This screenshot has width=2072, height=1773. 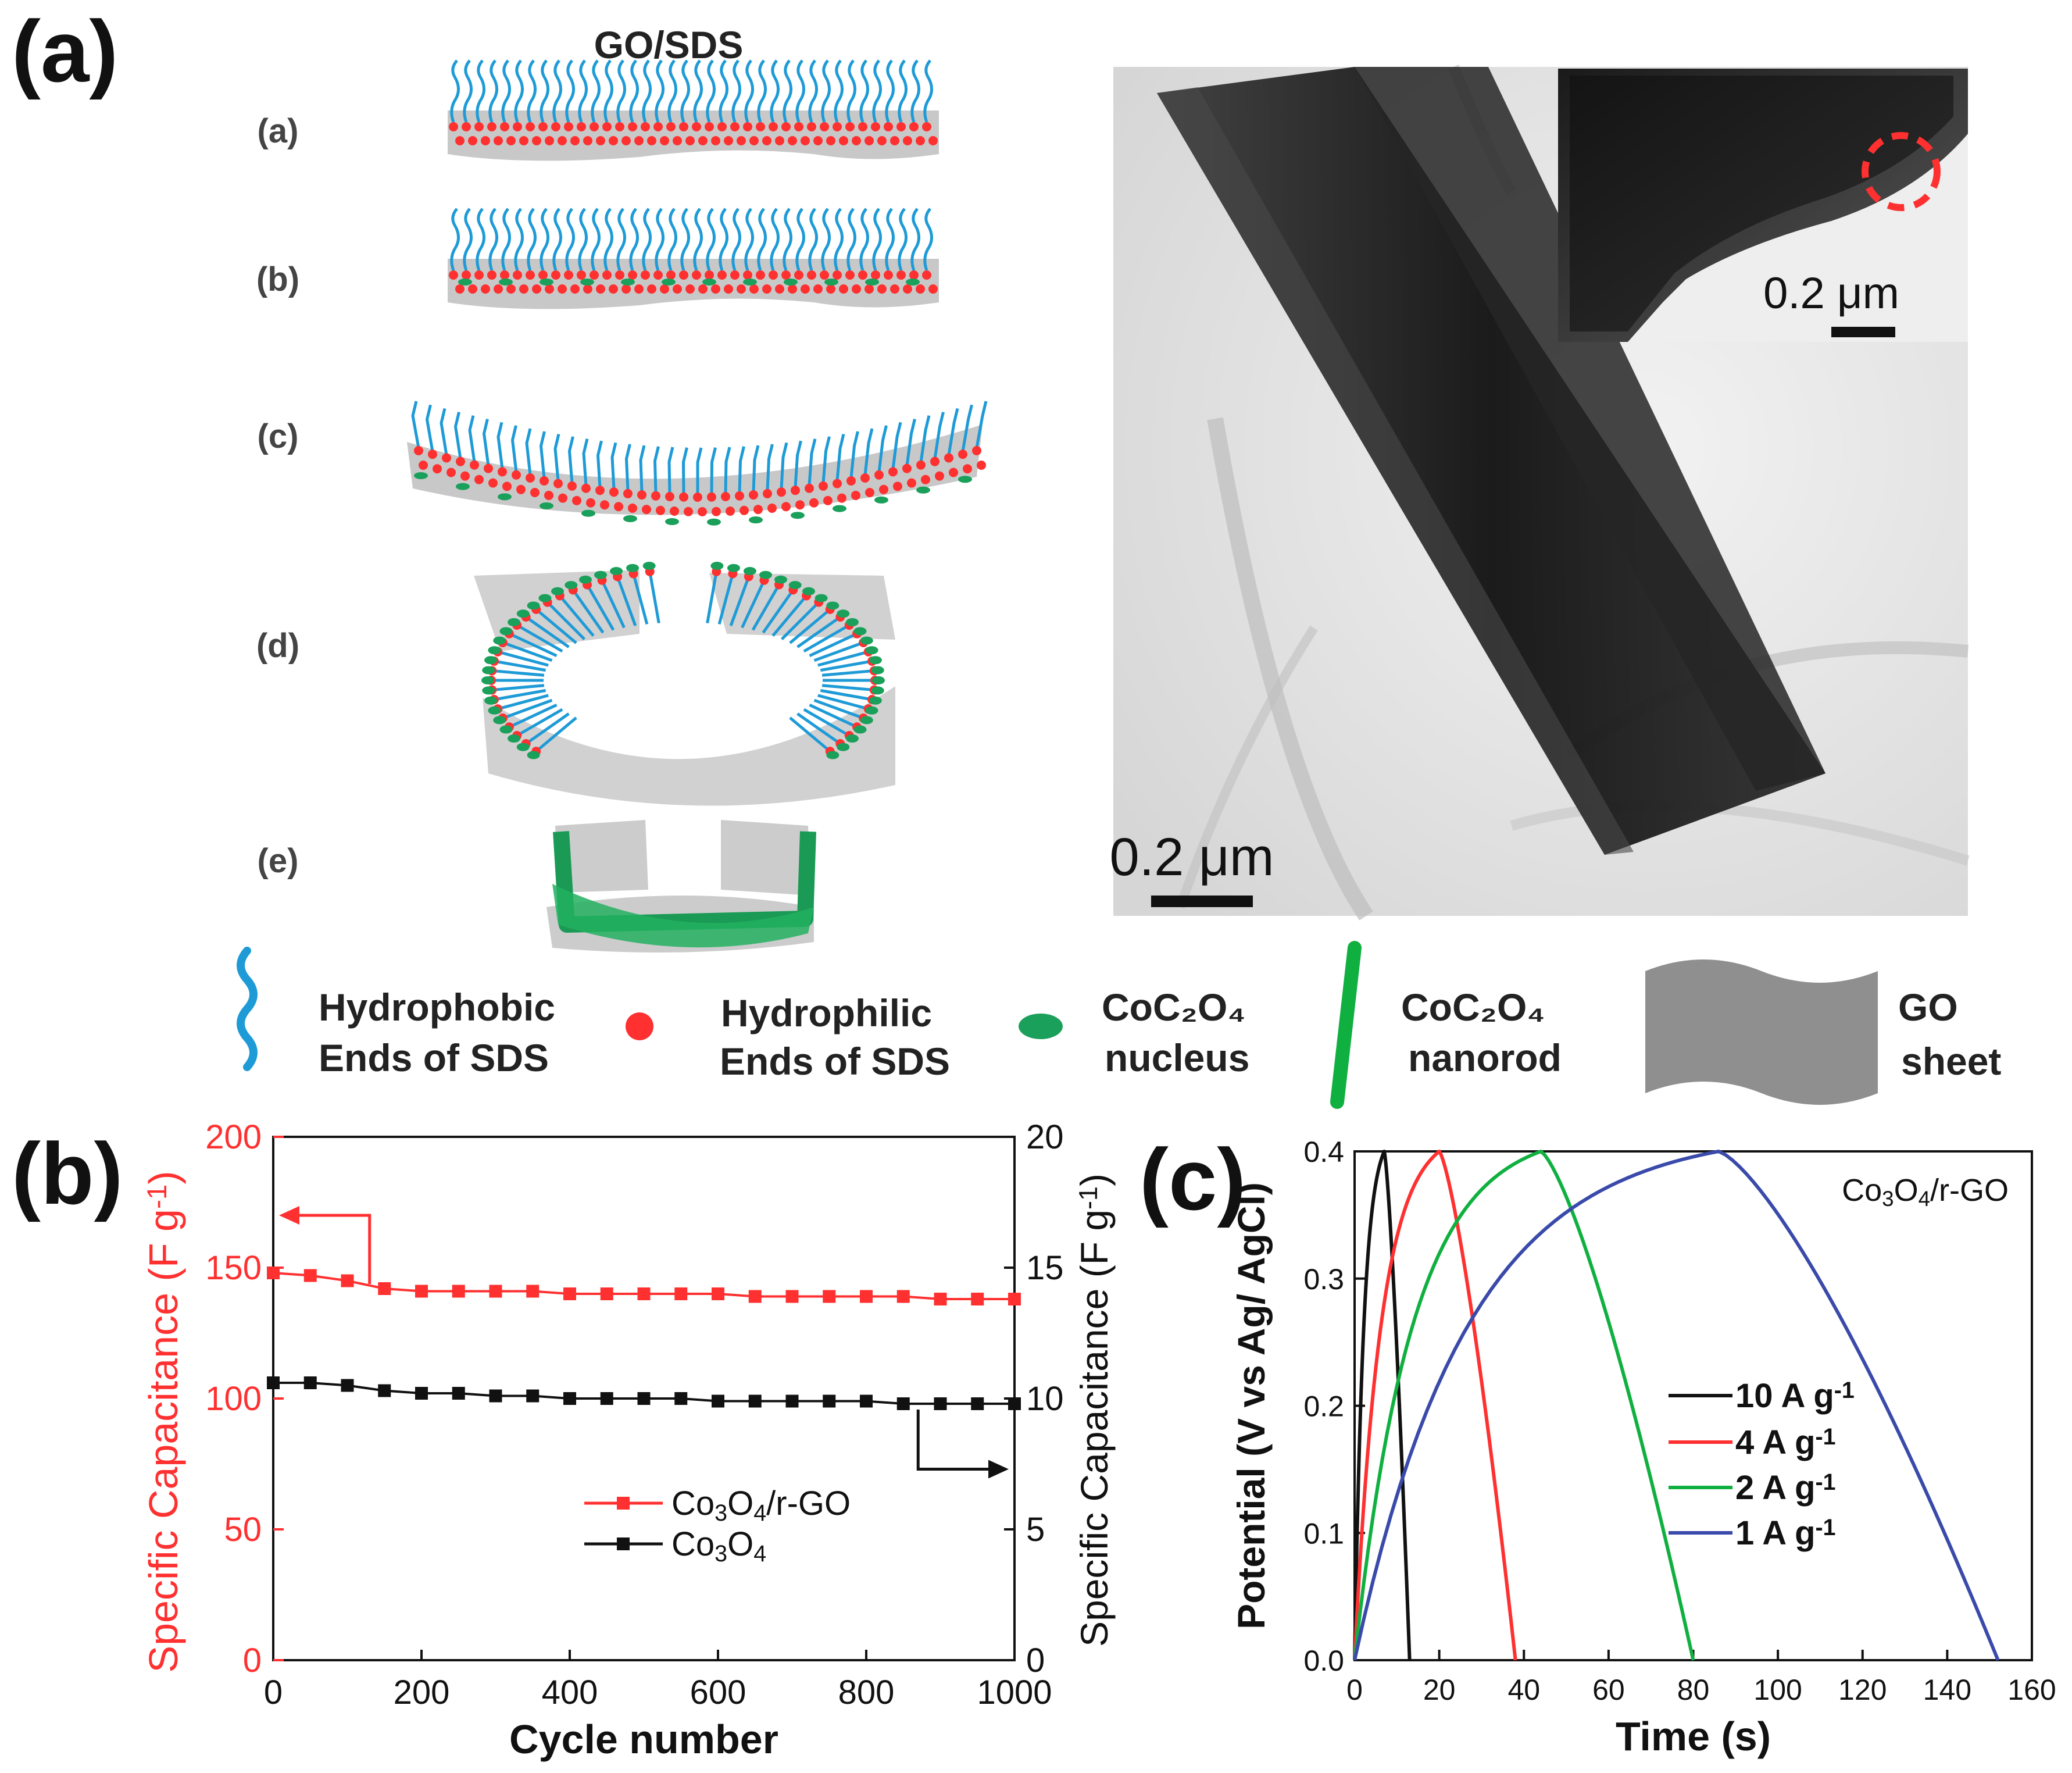 I want to click on x-tick-label: 60, so click(x=1608, y=1690).